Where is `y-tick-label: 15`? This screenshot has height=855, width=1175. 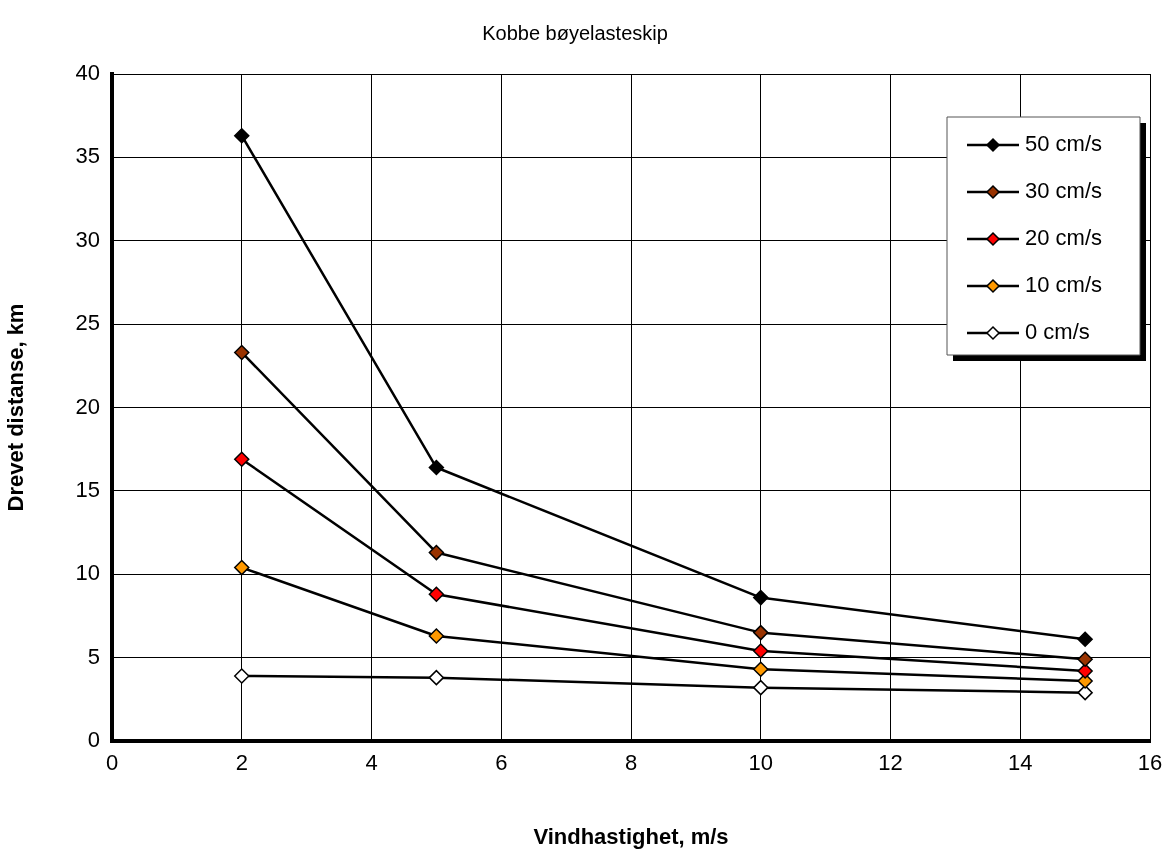 y-tick-label: 15 is located at coordinates (87, 489).